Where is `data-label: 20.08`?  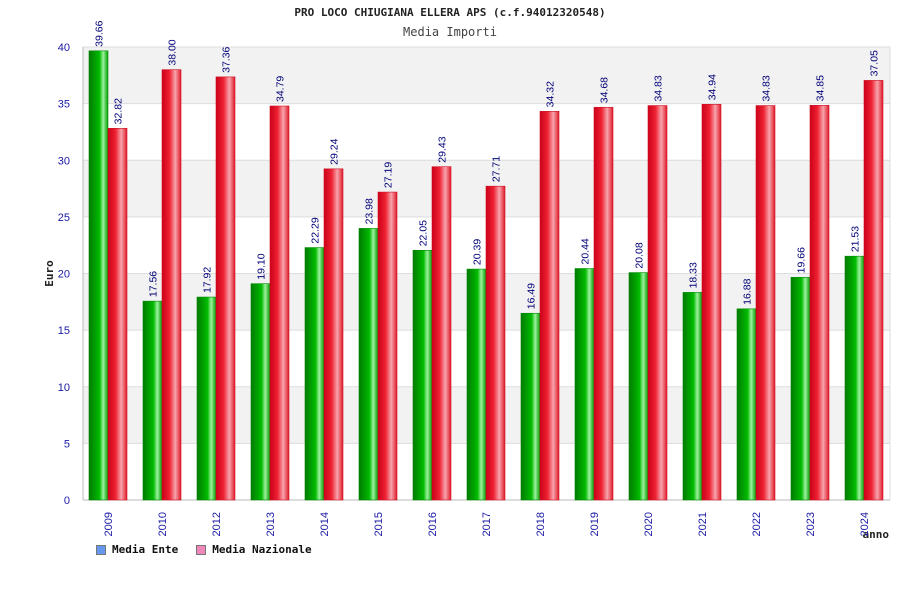
data-label: 20.08 is located at coordinates (640, 255).